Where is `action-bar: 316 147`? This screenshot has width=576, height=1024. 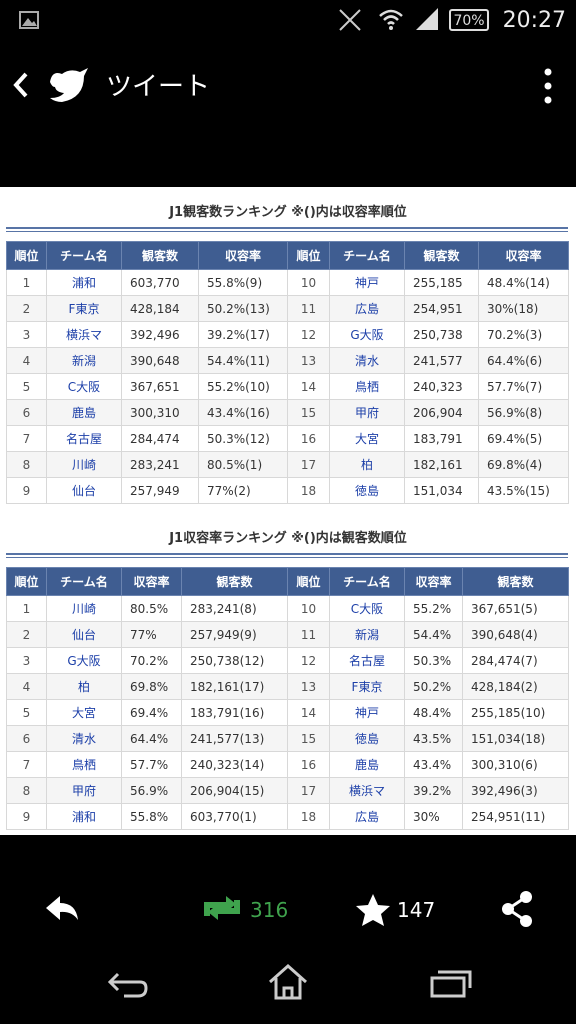
action-bar: 316 147 is located at coordinates (289, 945).